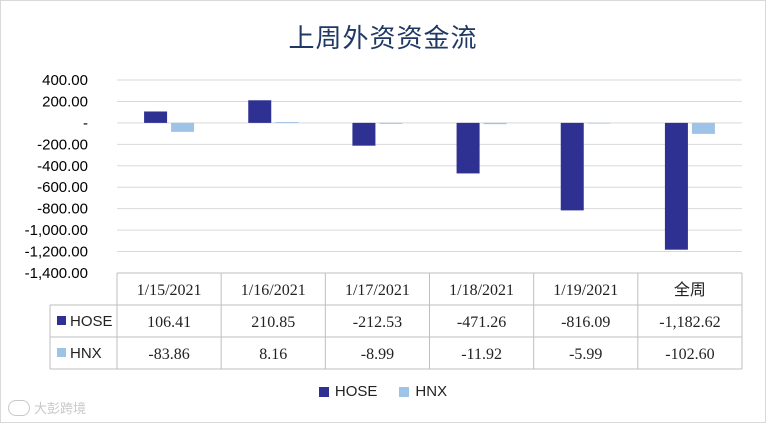  I want to click on data-label-hnx: -102.60, so click(689, 354).